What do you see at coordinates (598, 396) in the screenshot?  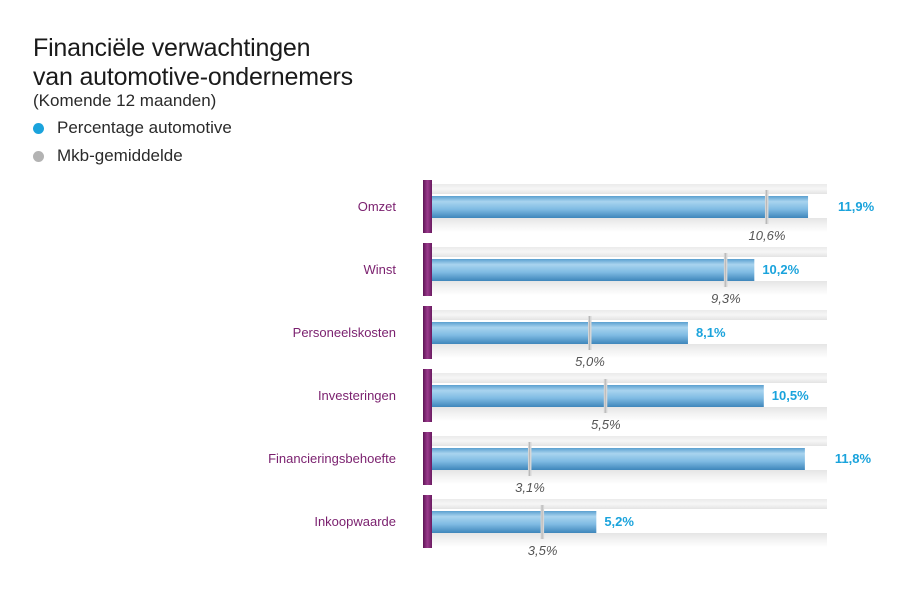 I see `bar-automotive-investeringen` at bounding box center [598, 396].